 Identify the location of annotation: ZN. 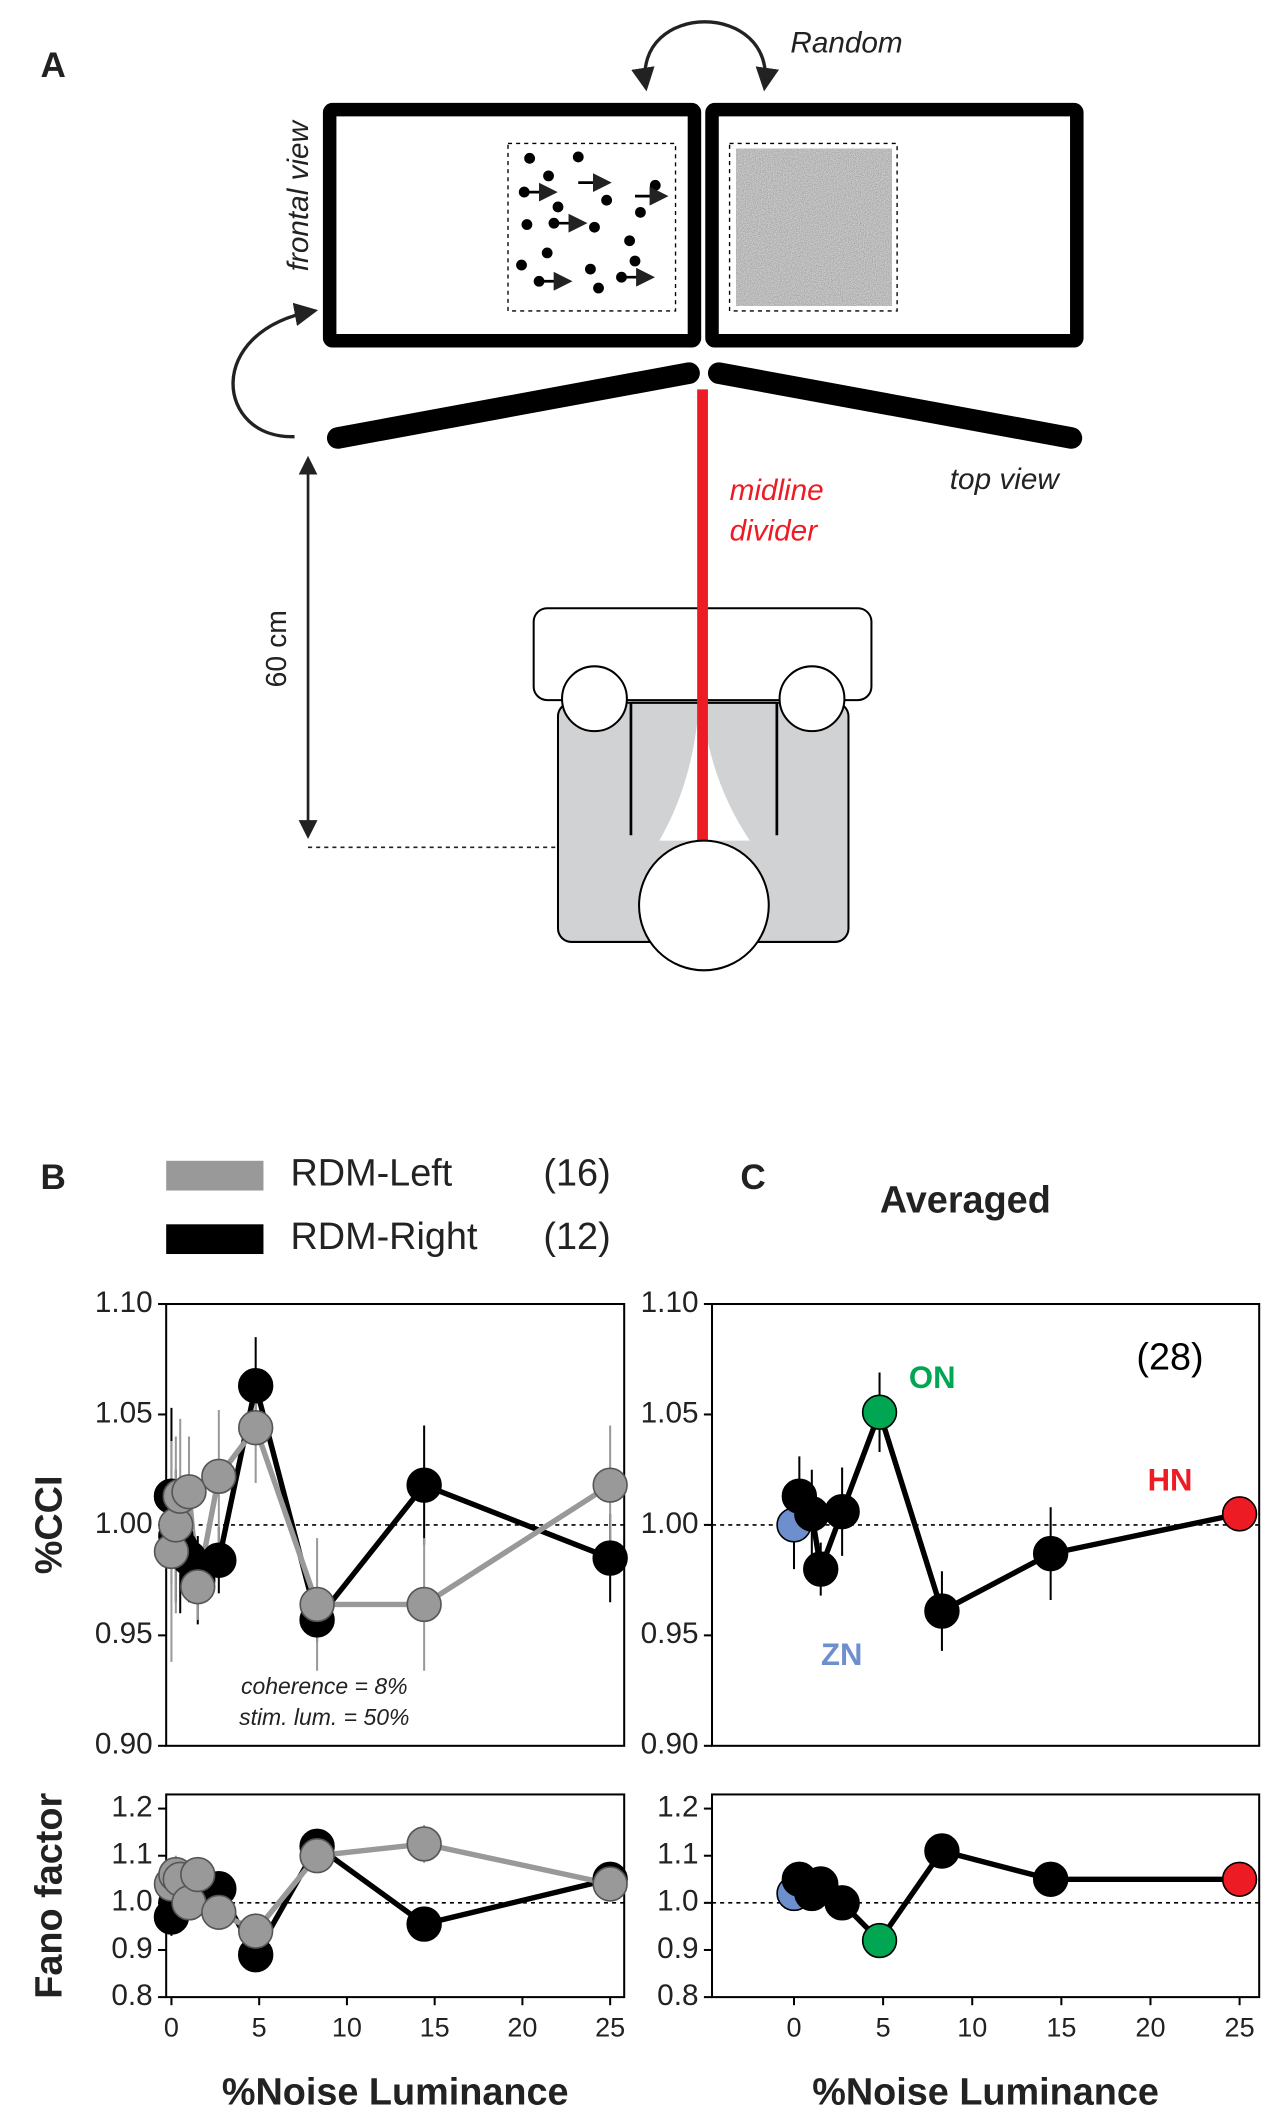
(841, 1654).